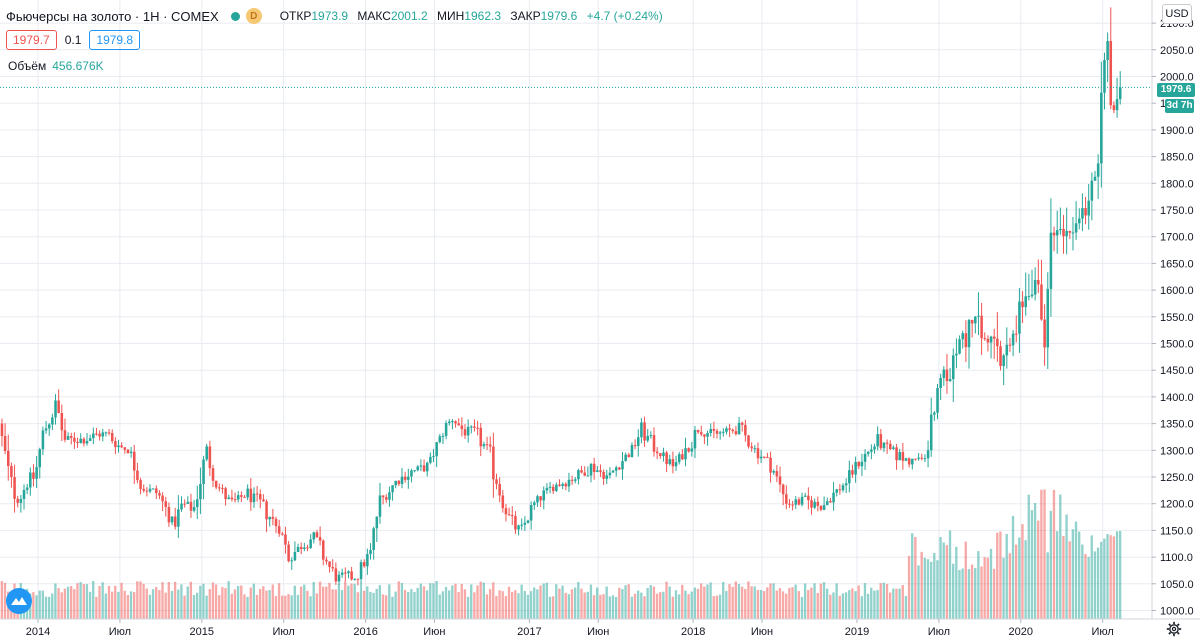  I want to click on price-tick-label: 1350.0, so click(1177, 425).